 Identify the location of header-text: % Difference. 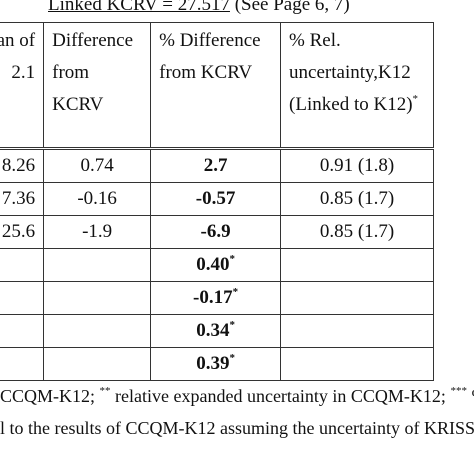
(210, 40).